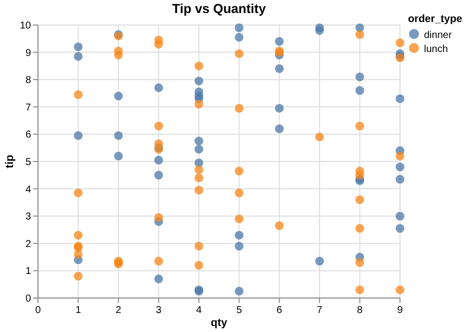  Describe the element at coordinates (28, 135) in the screenshot. I see `y-tick-label: 6` at that location.